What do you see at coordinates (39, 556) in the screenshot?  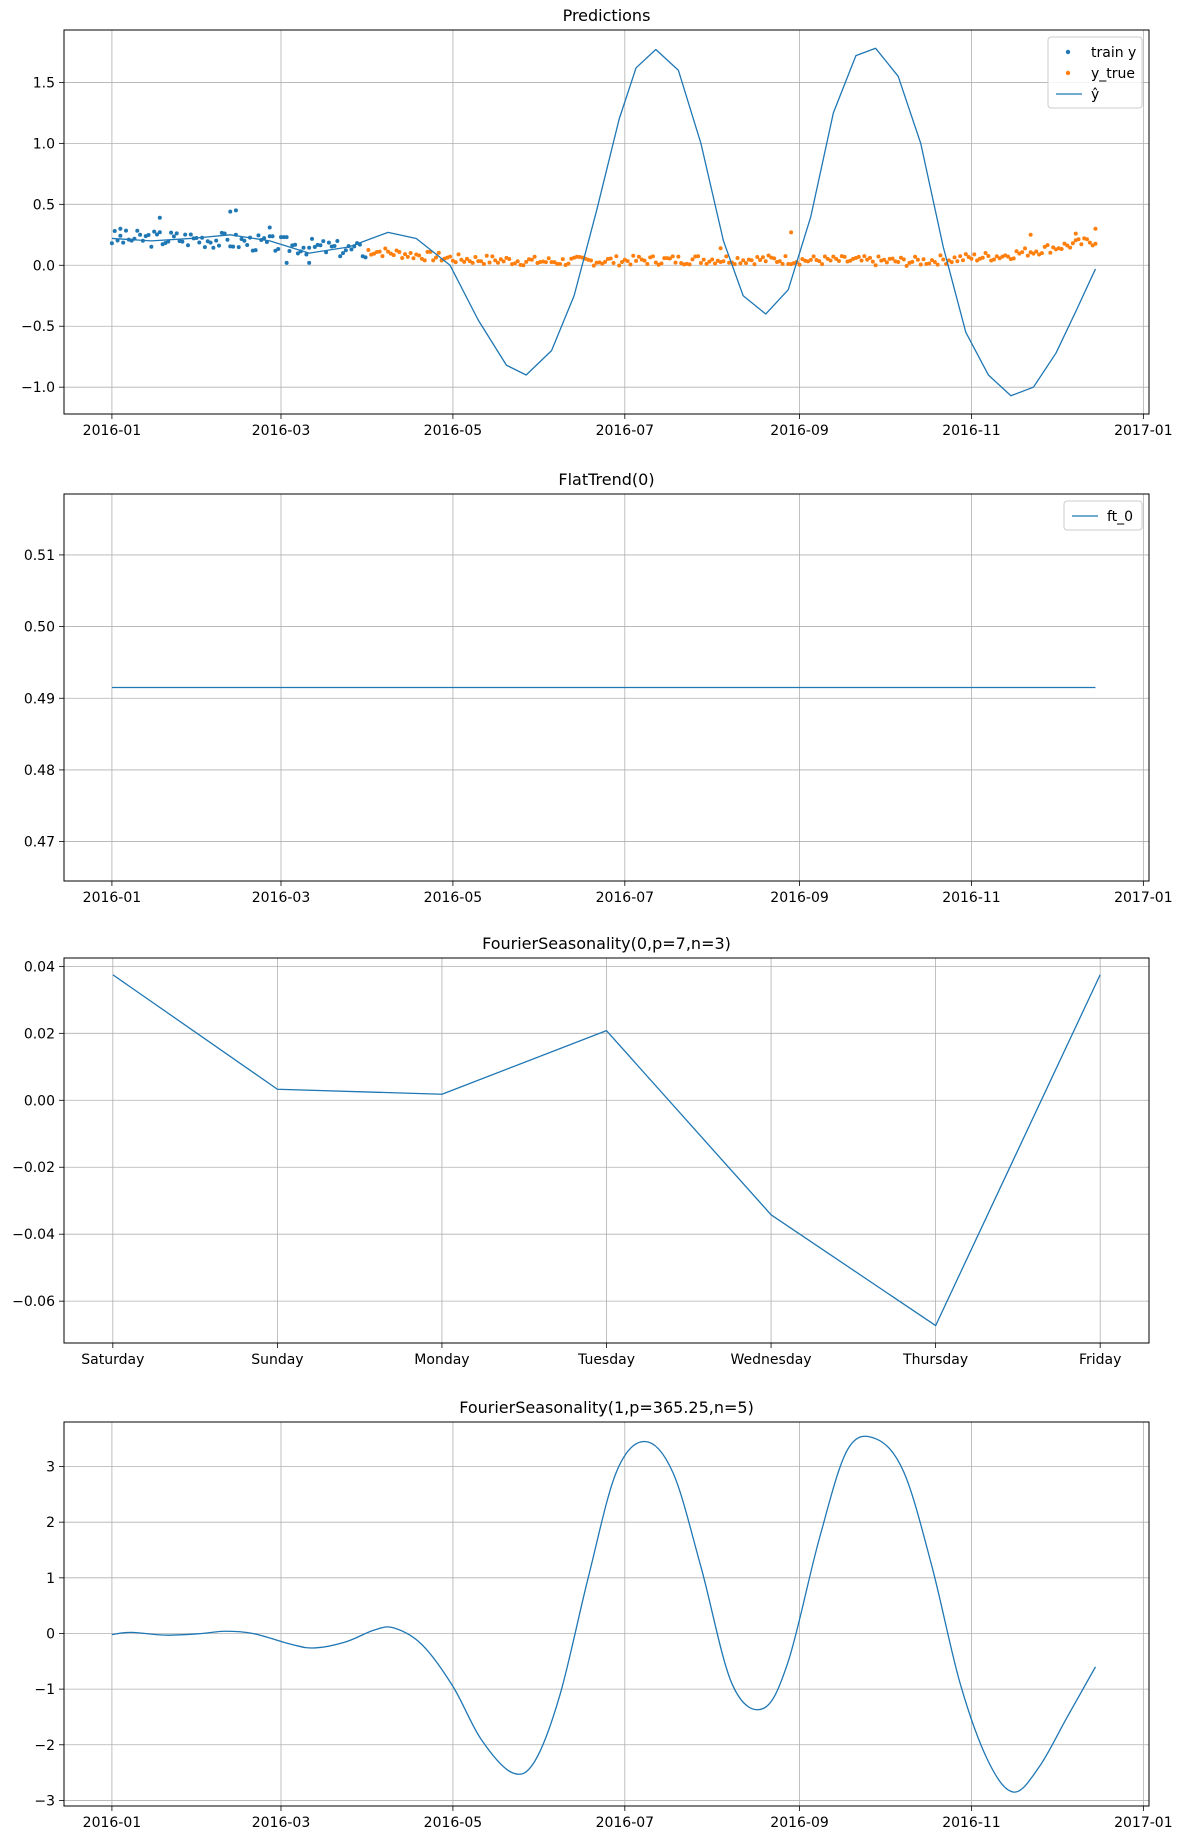 I see `y-tick-label: 0.51` at bounding box center [39, 556].